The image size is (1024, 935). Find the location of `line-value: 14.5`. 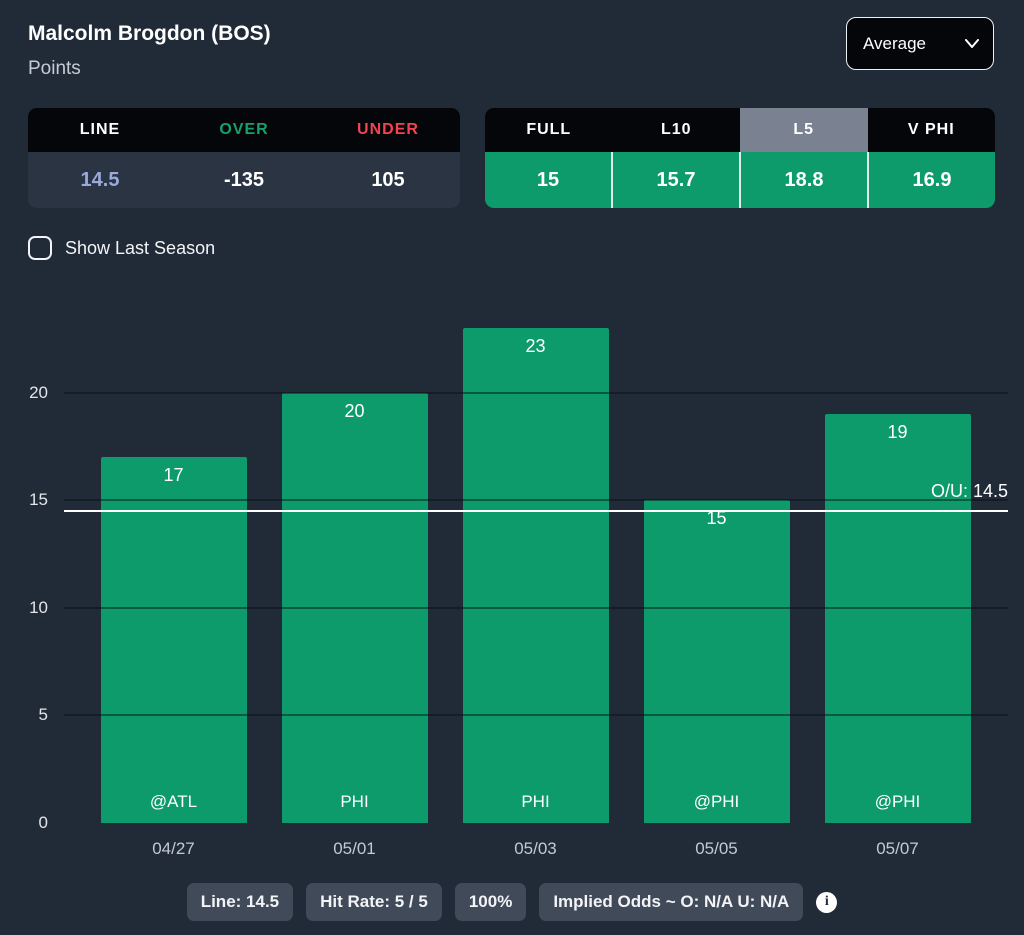

line-value: 14.5 is located at coordinates (100, 179).